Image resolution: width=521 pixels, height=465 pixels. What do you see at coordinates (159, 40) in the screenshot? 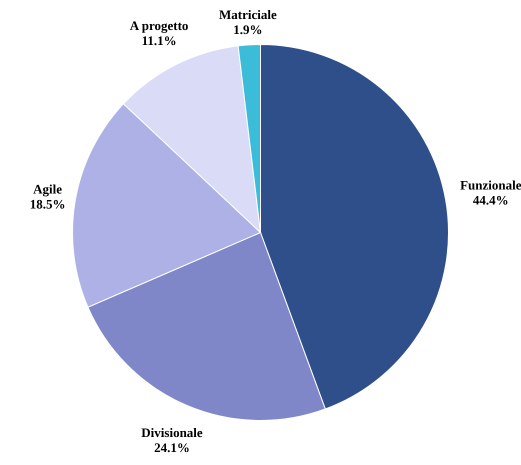
I see `data-label: 11.1%` at bounding box center [159, 40].